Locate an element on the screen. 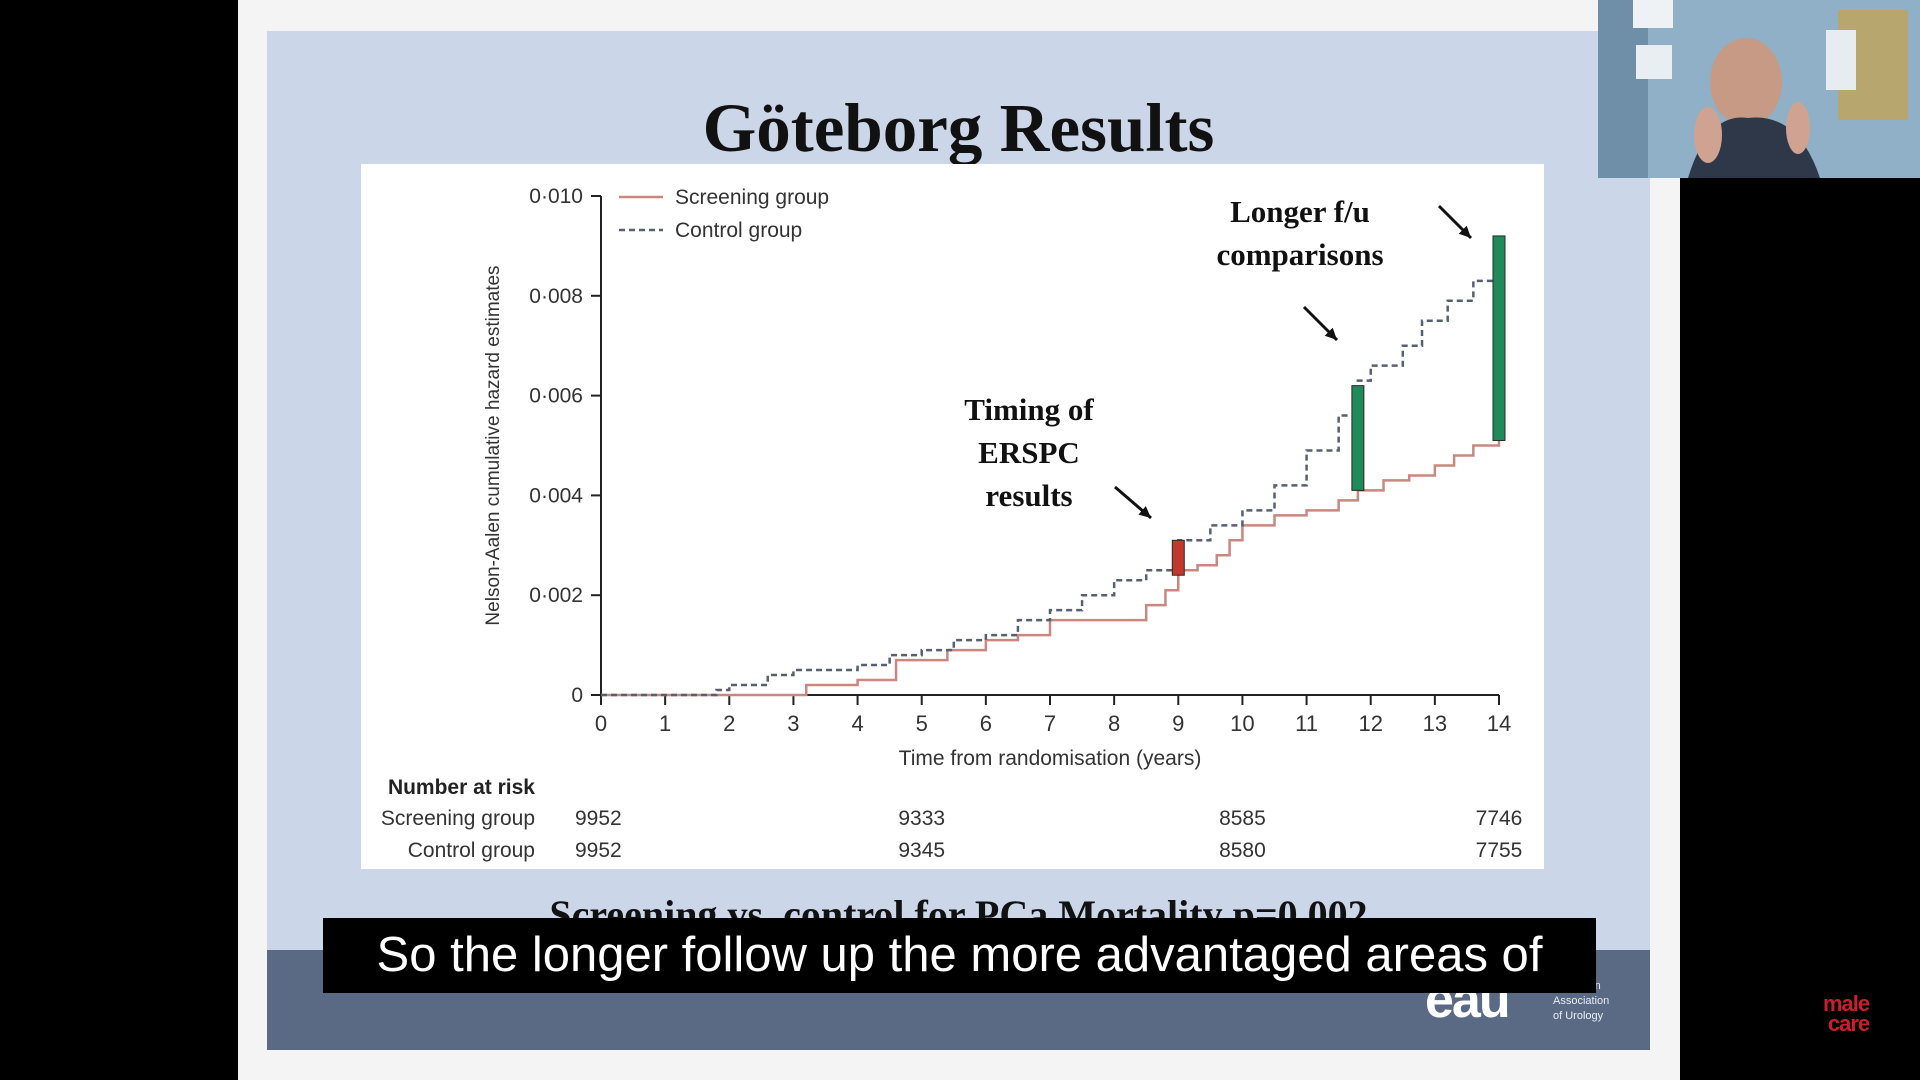 The height and width of the screenshot is (1080, 1920). risk-value: 9345 is located at coordinates (921, 850).